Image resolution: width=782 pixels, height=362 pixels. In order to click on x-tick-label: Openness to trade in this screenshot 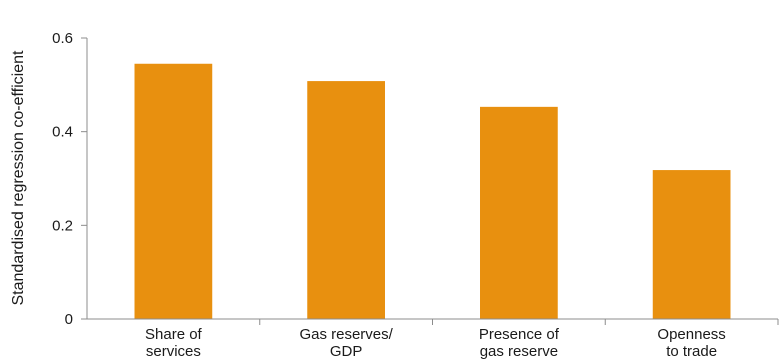, I will do `click(691, 343)`.